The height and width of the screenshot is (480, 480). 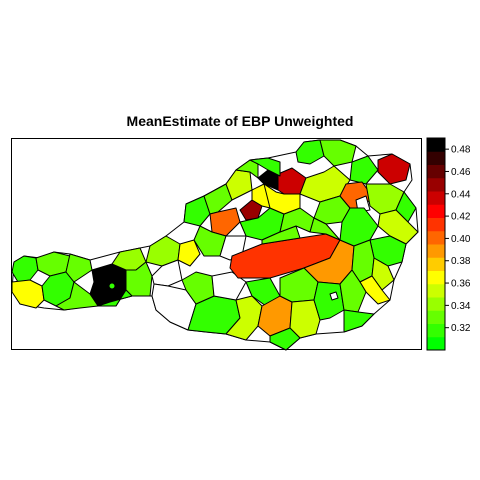 I want to click on district-dark, so click(x=108, y=285).